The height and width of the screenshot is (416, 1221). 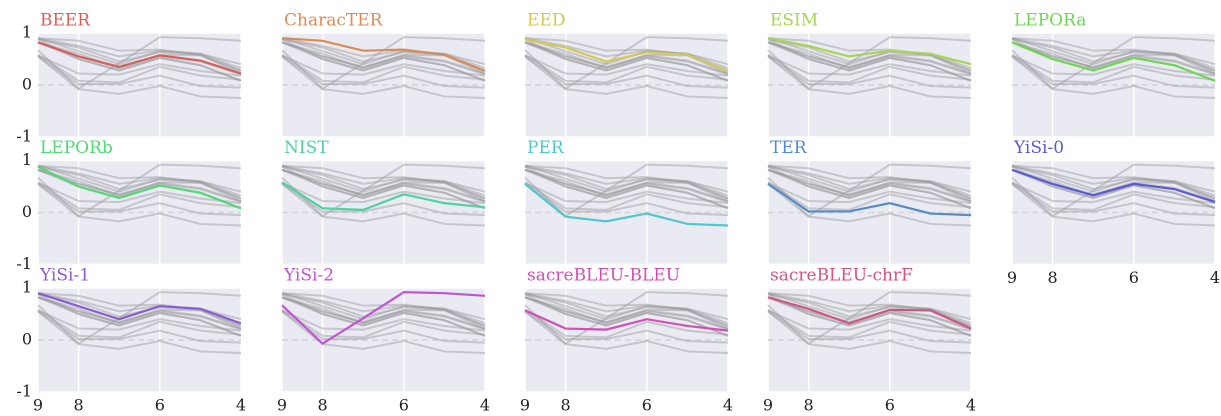 I want to click on panel-title: YiSi-1, so click(x=64, y=276).